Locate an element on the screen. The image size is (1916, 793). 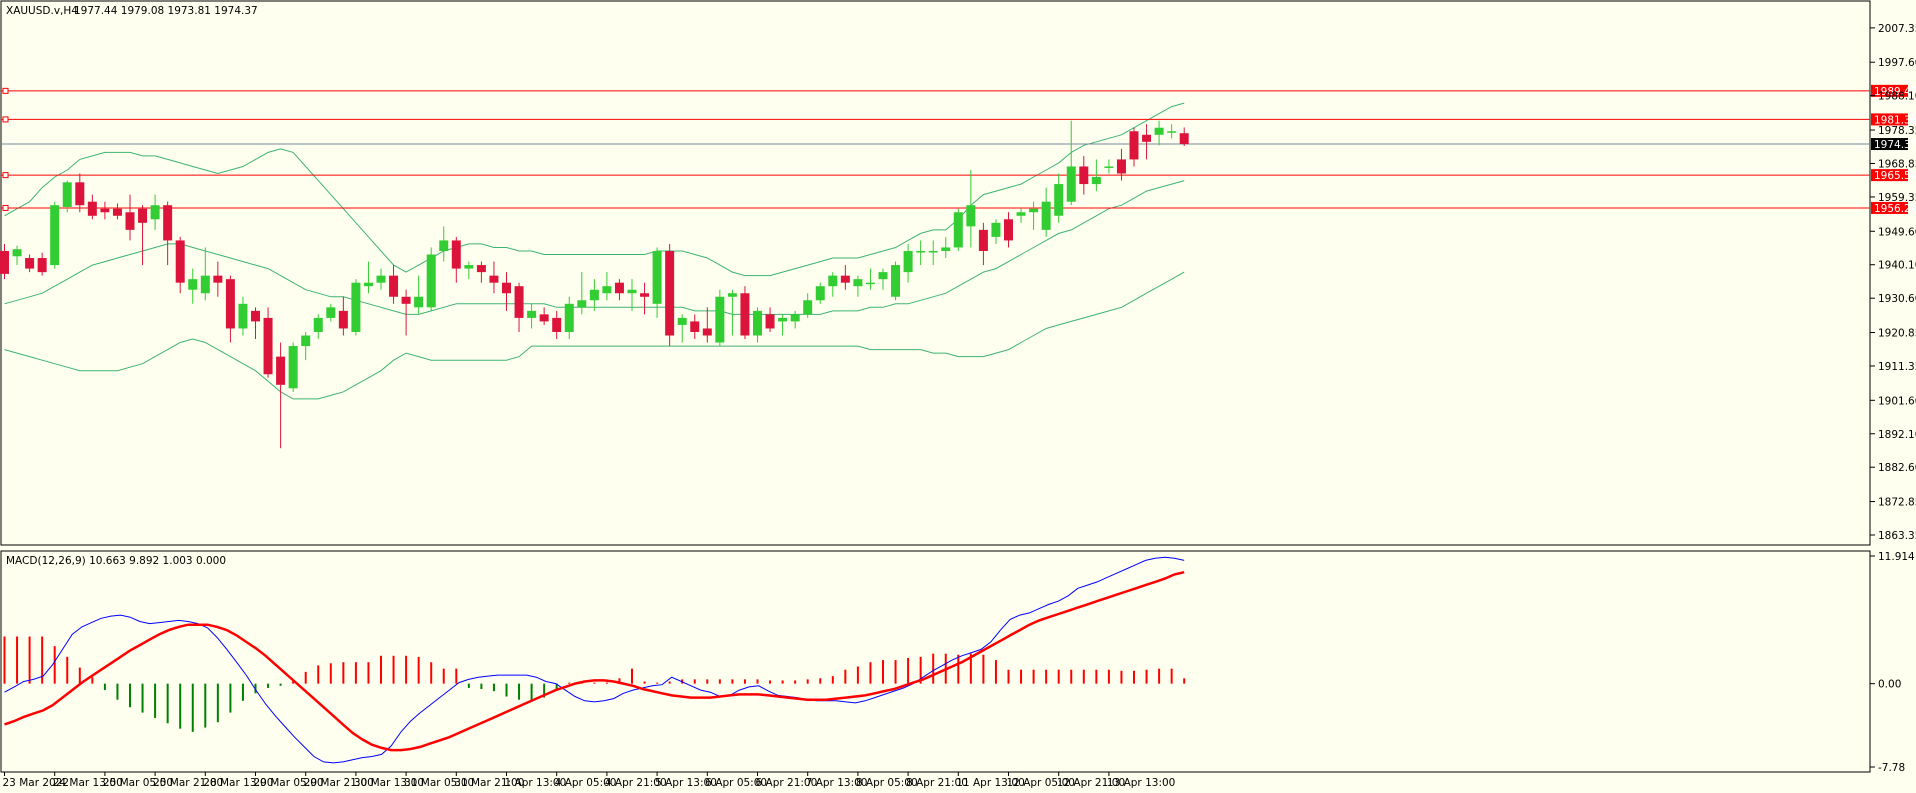
price-tick-label: 1920.85 is located at coordinates (1897, 334).